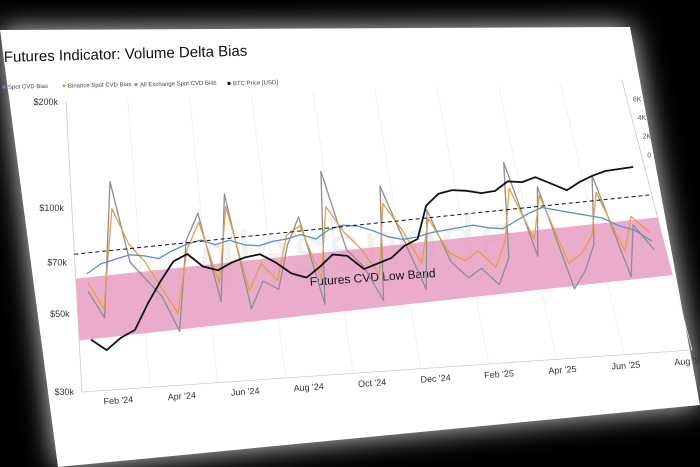  Describe the element at coordinates (181, 396) in the screenshot. I see `x-tick: Apr '24` at that location.